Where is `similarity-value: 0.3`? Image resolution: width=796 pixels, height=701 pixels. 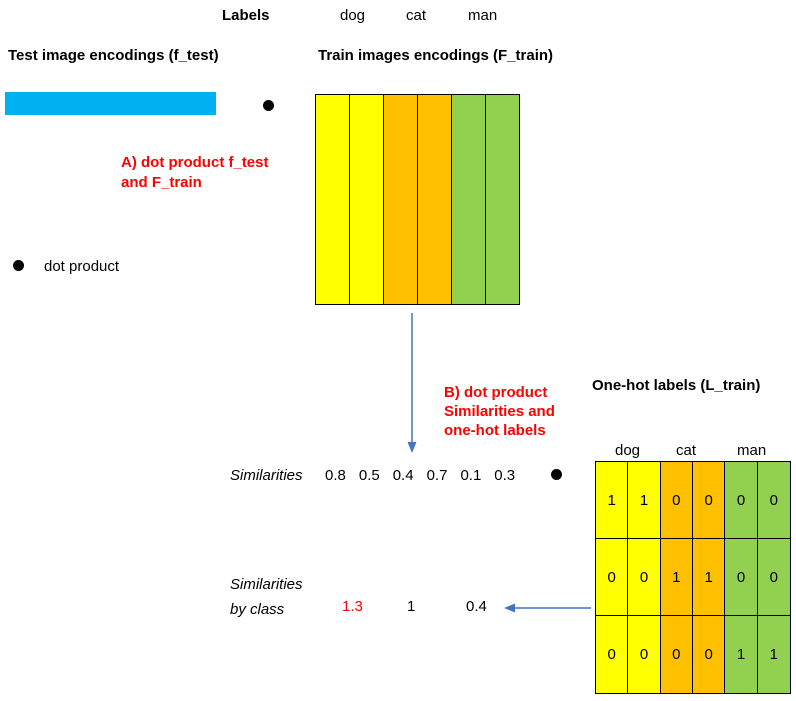
similarity-value: 0.3 is located at coordinates (505, 475).